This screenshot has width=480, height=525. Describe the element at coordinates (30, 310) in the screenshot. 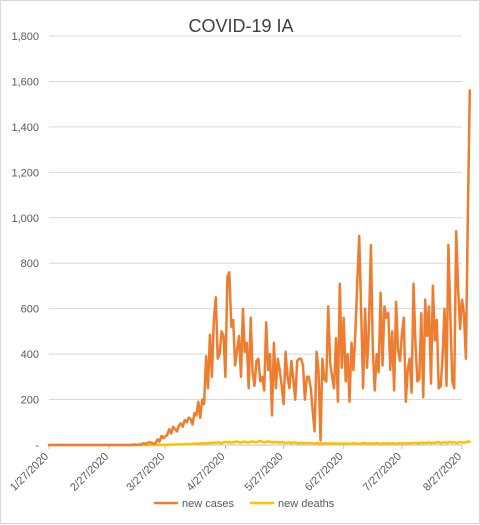

I see `y-tick-label: 600` at that location.